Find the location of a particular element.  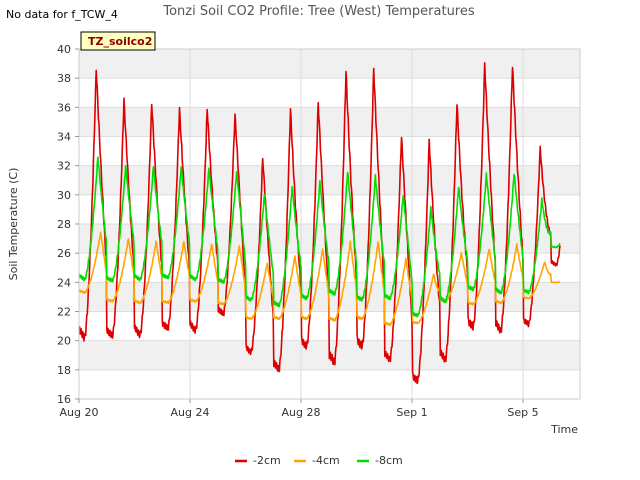

x-tick-label: Sep 5 is located at coordinates (522, 412).